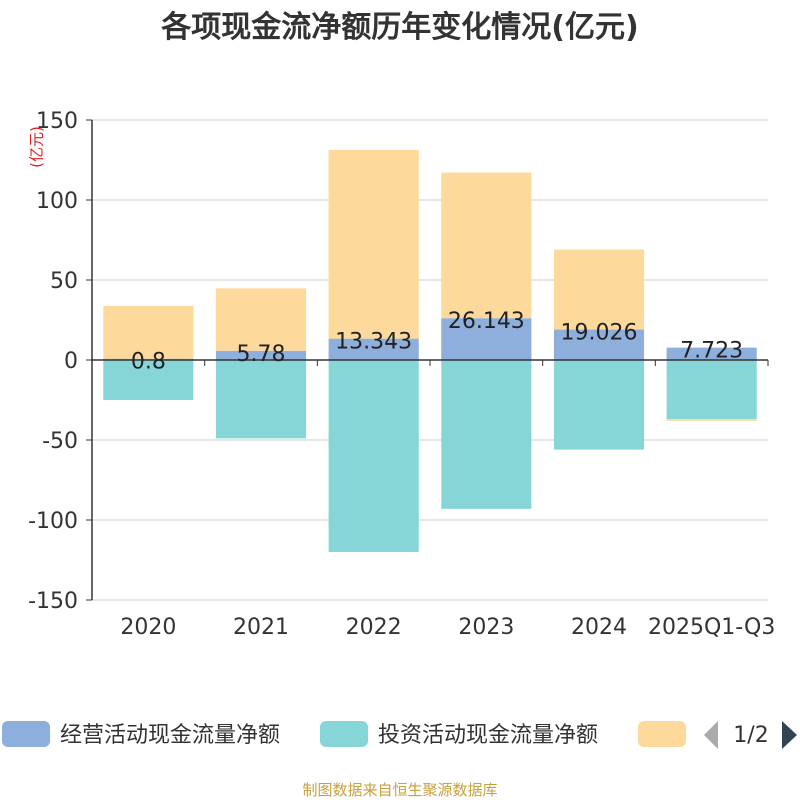 The height and width of the screenshot is (800, 800). Describe the element at coordinates (374, 627) in the screenshot. I see `x-tick-label-2: 2022` at that location.